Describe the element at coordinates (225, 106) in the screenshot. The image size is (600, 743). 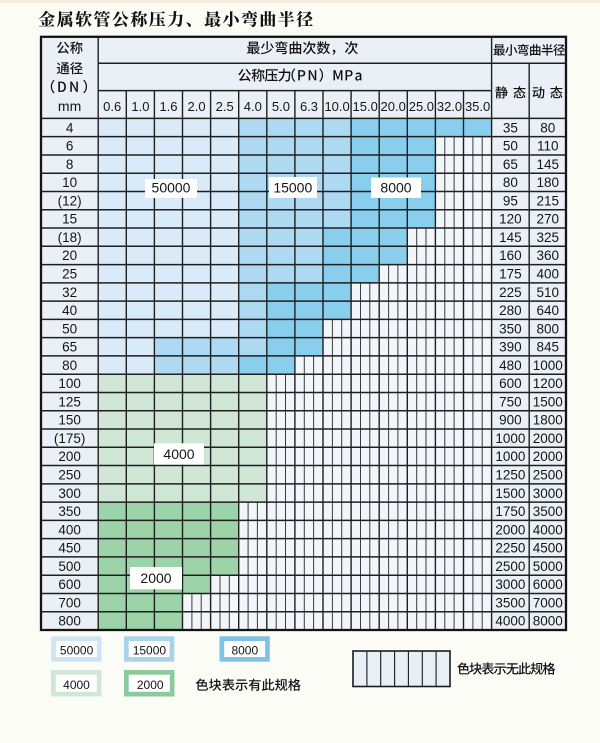
I see `svg-text: 2.5` at that location.